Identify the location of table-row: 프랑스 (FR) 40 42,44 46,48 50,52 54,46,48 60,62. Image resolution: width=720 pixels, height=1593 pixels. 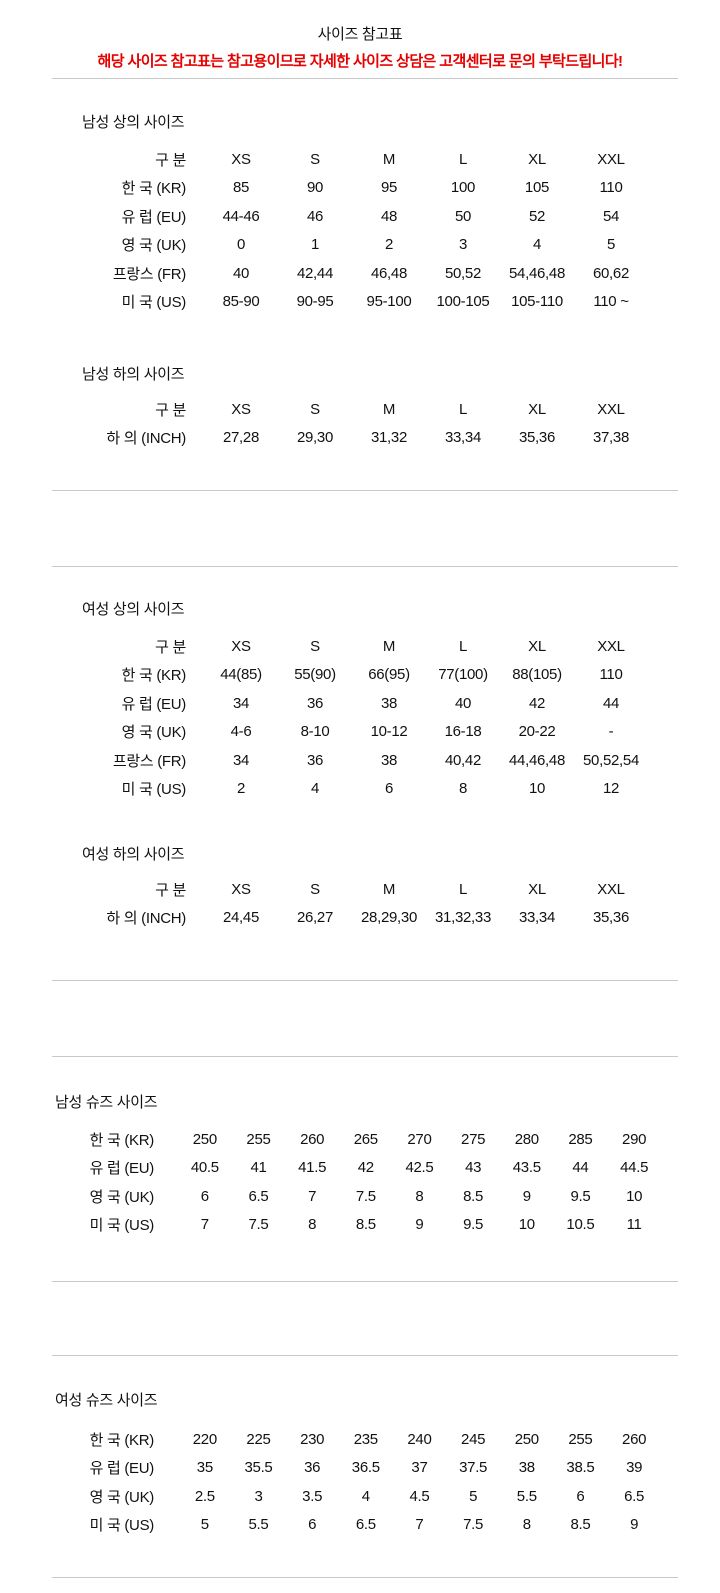
(350, 273).